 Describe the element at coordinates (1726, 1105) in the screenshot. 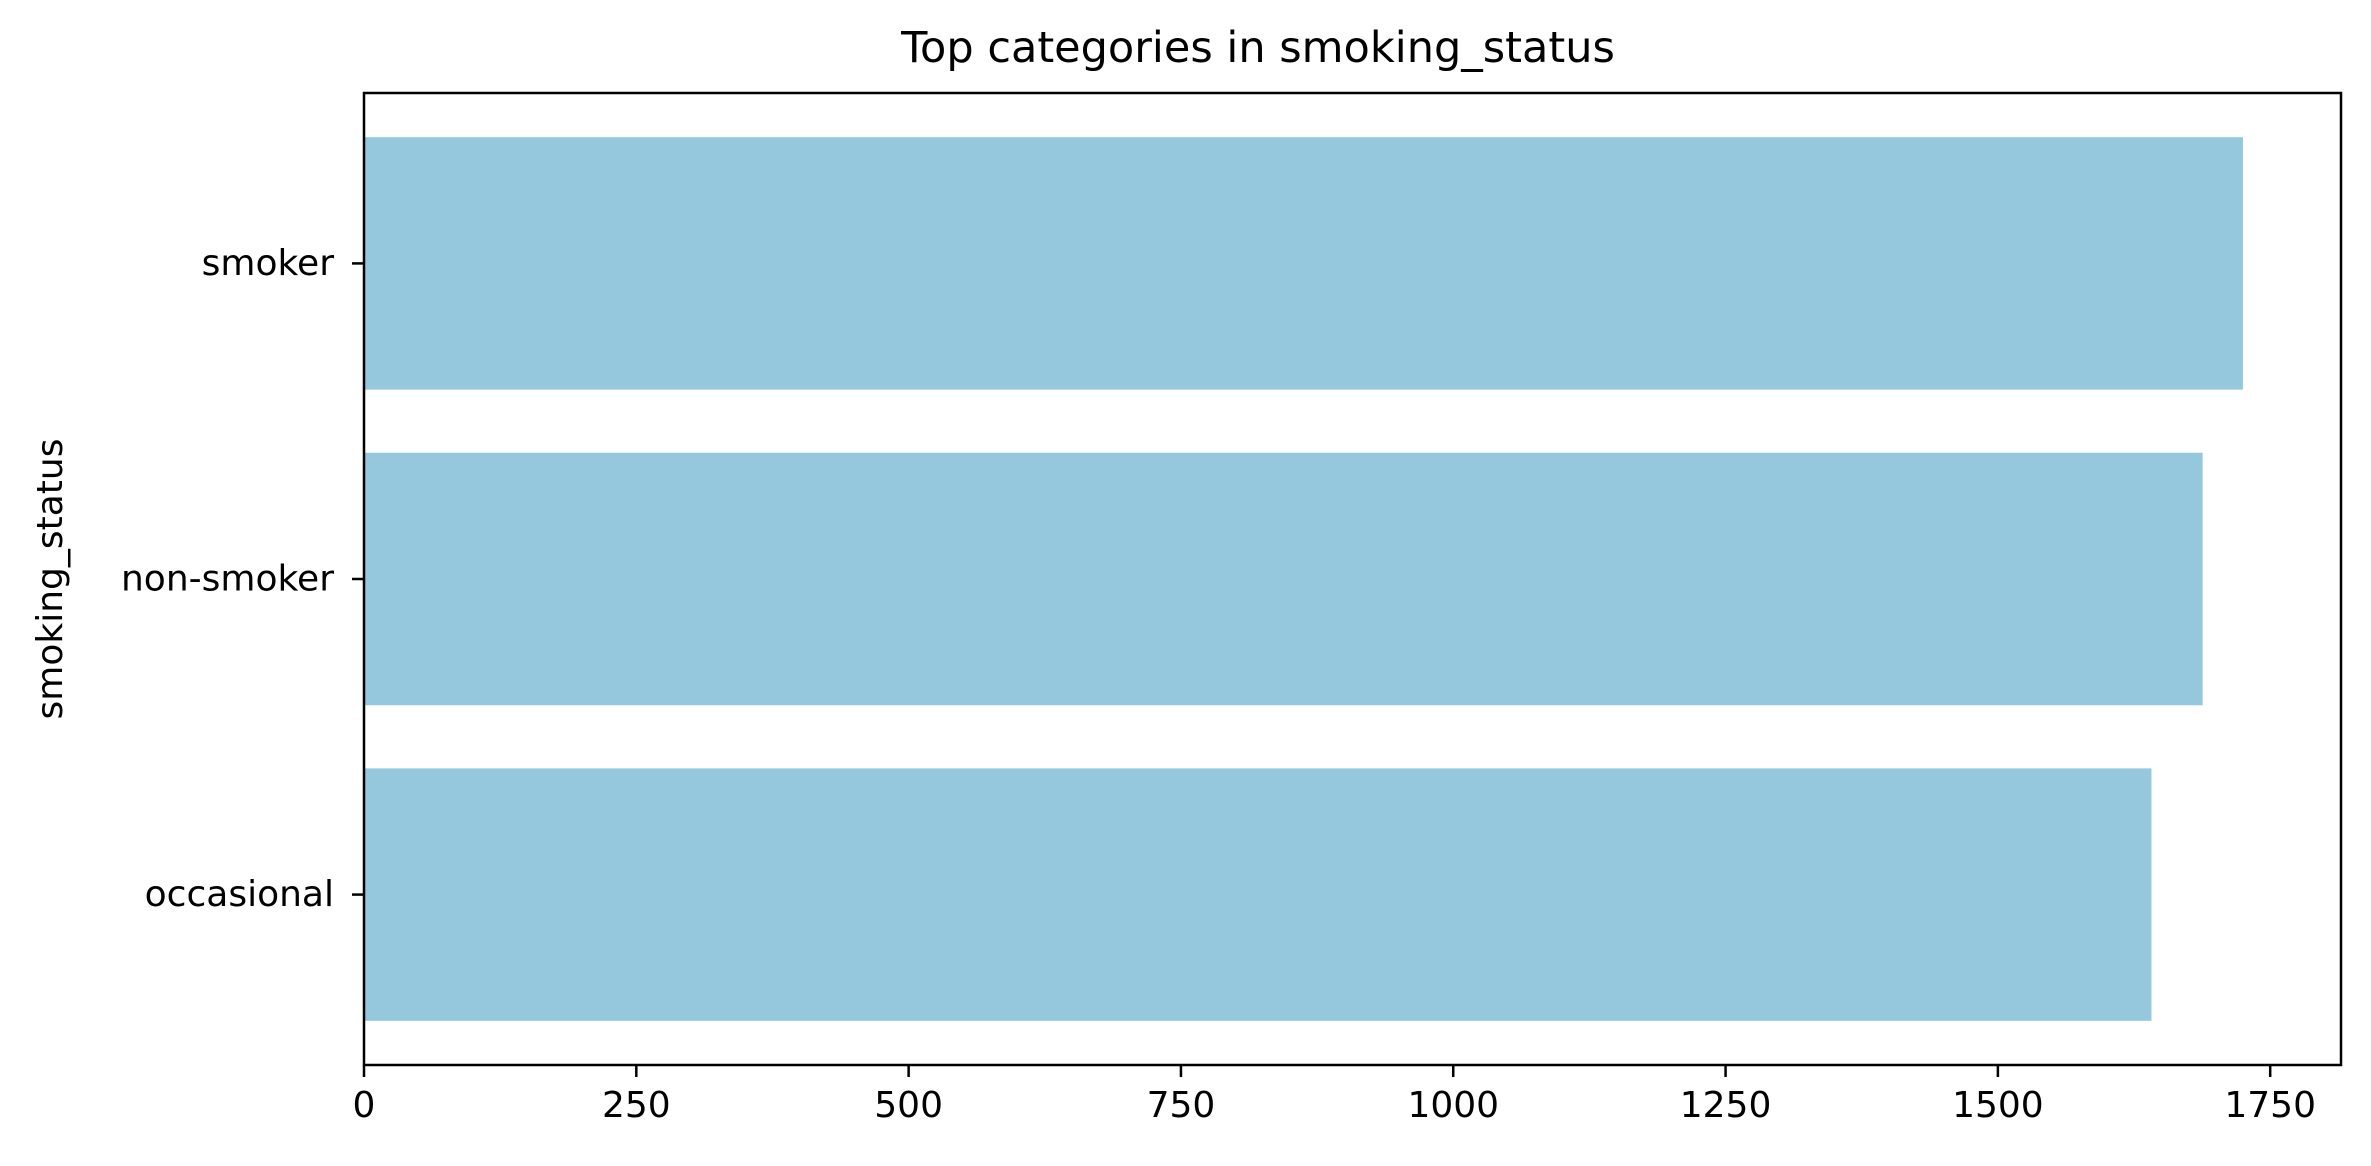

I see `x-tick-label-1250: 1250` at that location.